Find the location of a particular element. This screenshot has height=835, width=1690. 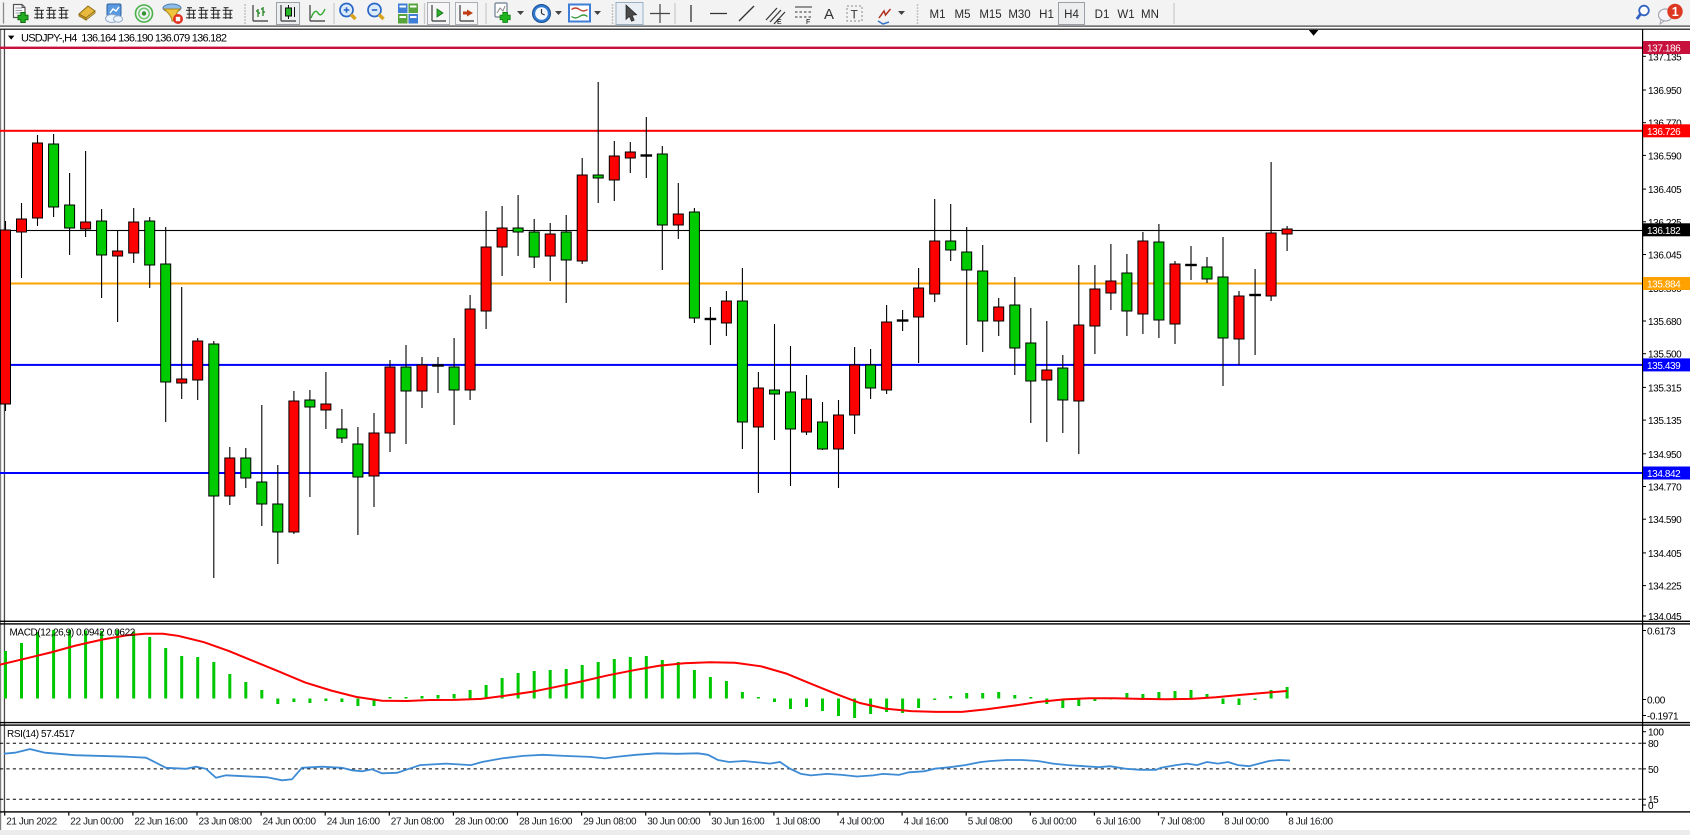

svg-text: 24 Jun 16:00 is located at coordinates (354, 822).